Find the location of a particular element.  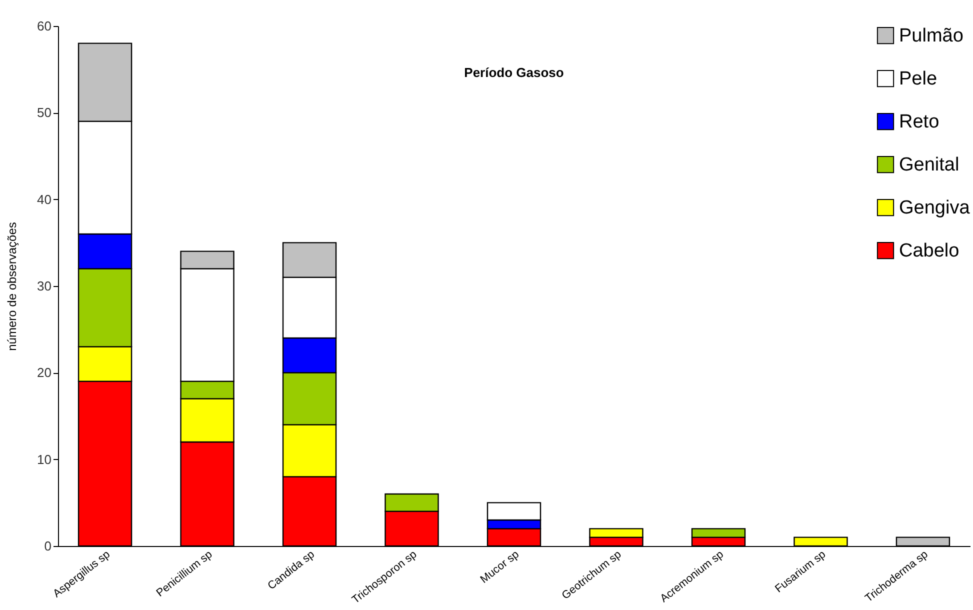

y-axis-title: número de observações is located at coordinates (12, 286).